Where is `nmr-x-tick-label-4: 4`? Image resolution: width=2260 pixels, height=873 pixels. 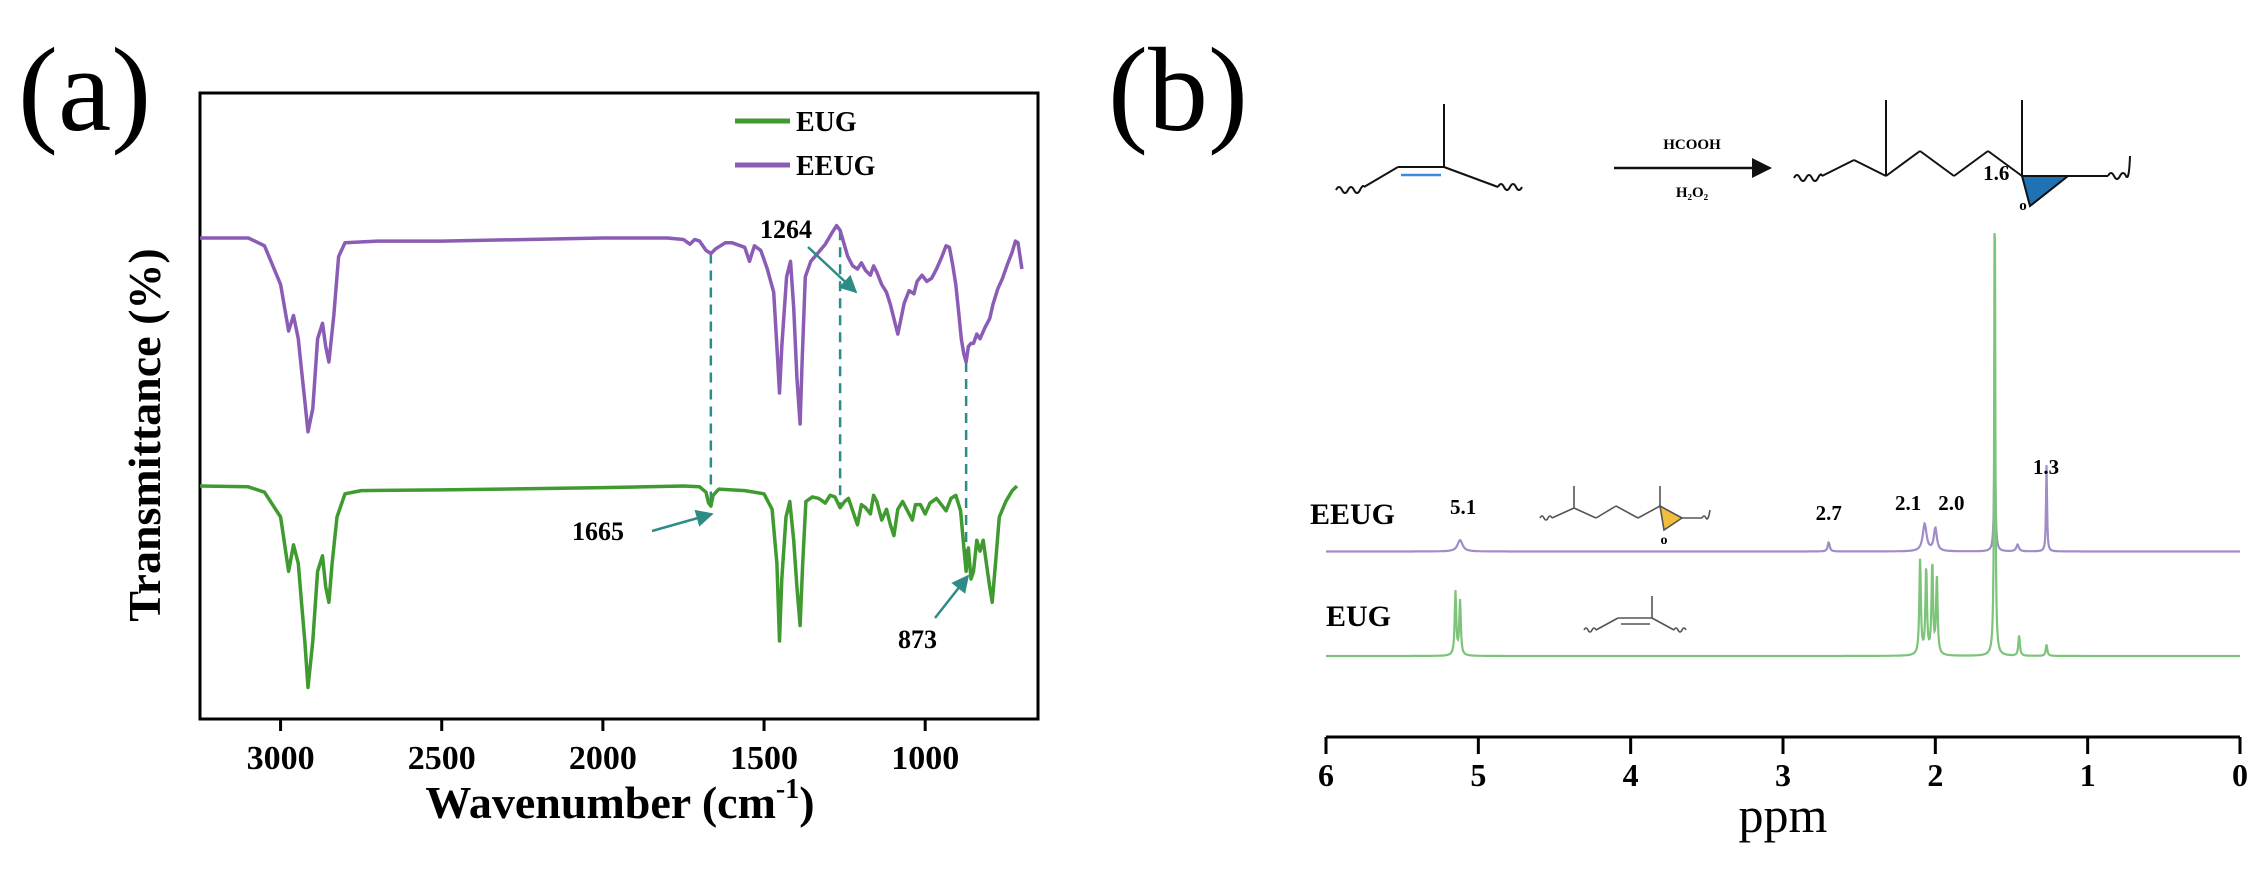
nmr-x-tick-label-4: 4 is located at coordinates (1631, 775).